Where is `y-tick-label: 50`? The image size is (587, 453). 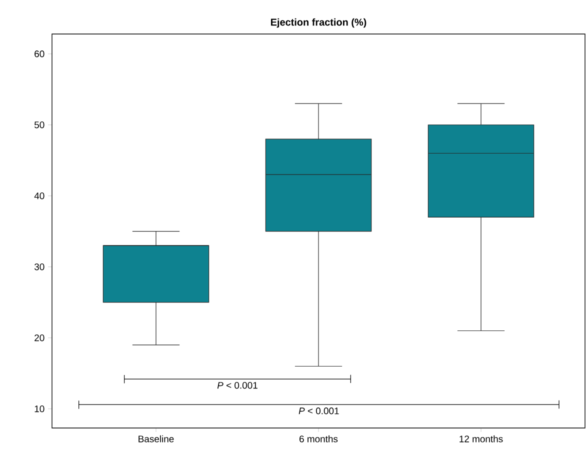 y-tick-label: 50 is located at coordinates (39, 125).